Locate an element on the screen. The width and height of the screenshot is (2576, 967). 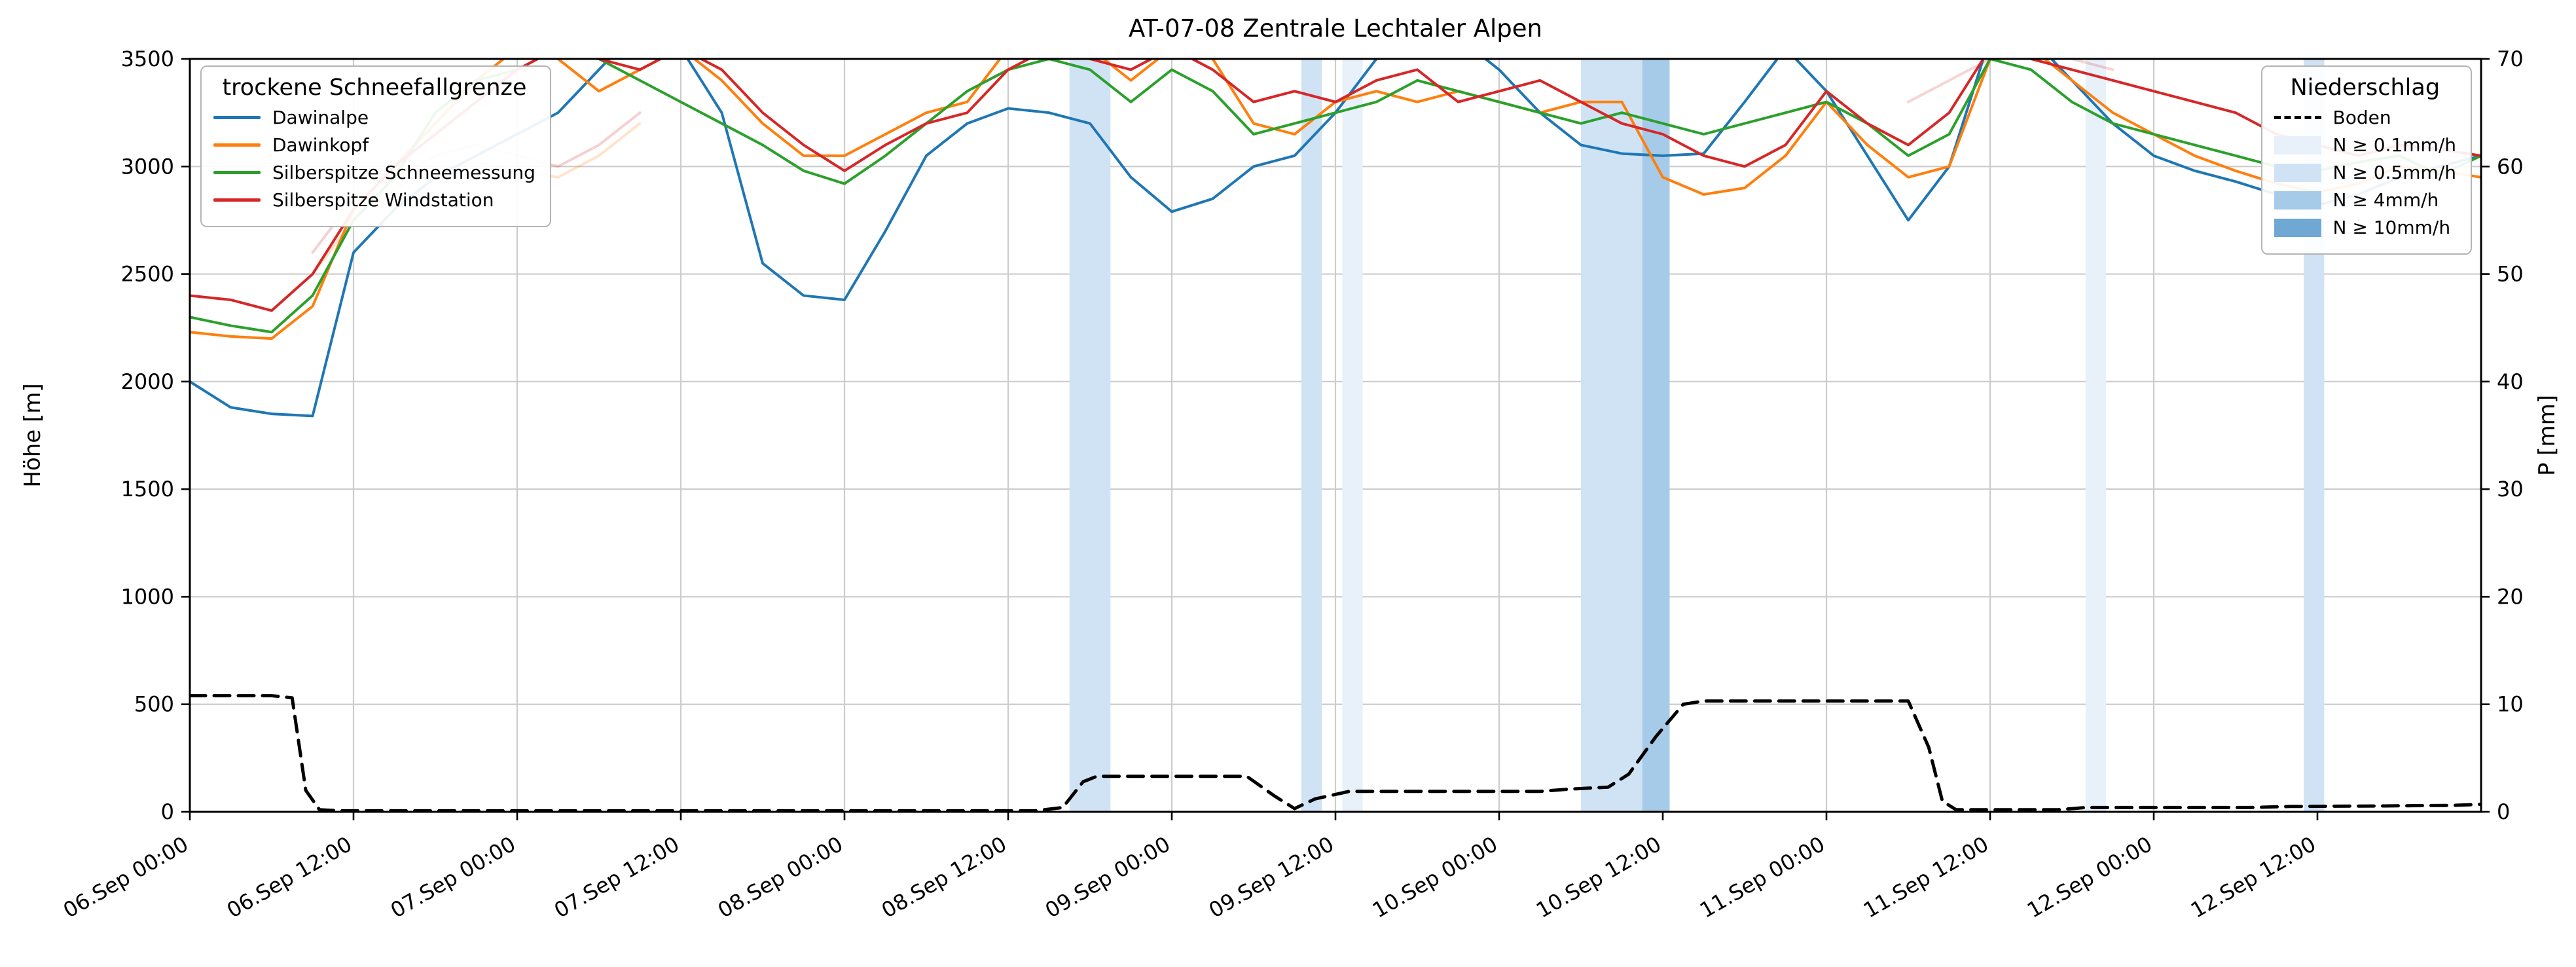
legend-entry-label: N ≥ 0.5mm/h is located at coordinates (2394, 173).